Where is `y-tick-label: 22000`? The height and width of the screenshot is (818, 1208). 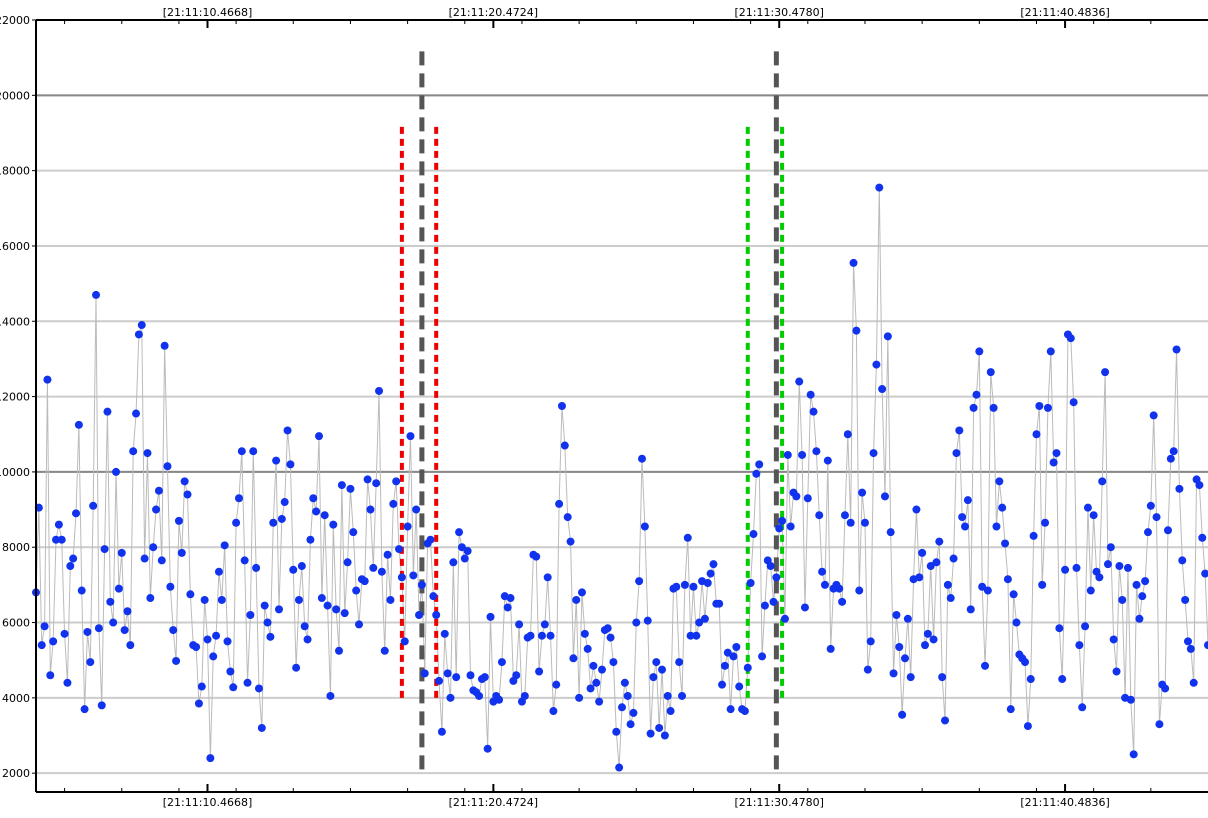
y-tick-label: 22000 is located at coordinates (15, 20).